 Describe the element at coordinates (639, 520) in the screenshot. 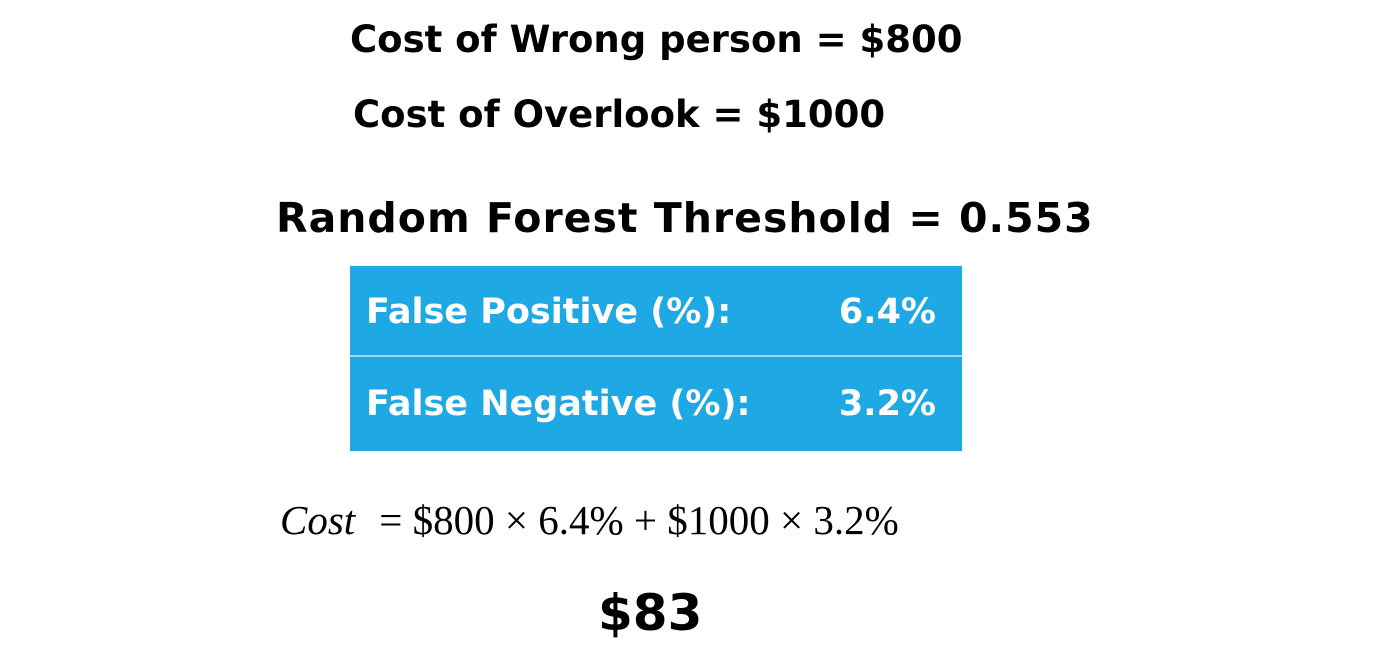

I see `formula-expression: = $800 × 6.4% + $1000 × 3.2%` at that location.